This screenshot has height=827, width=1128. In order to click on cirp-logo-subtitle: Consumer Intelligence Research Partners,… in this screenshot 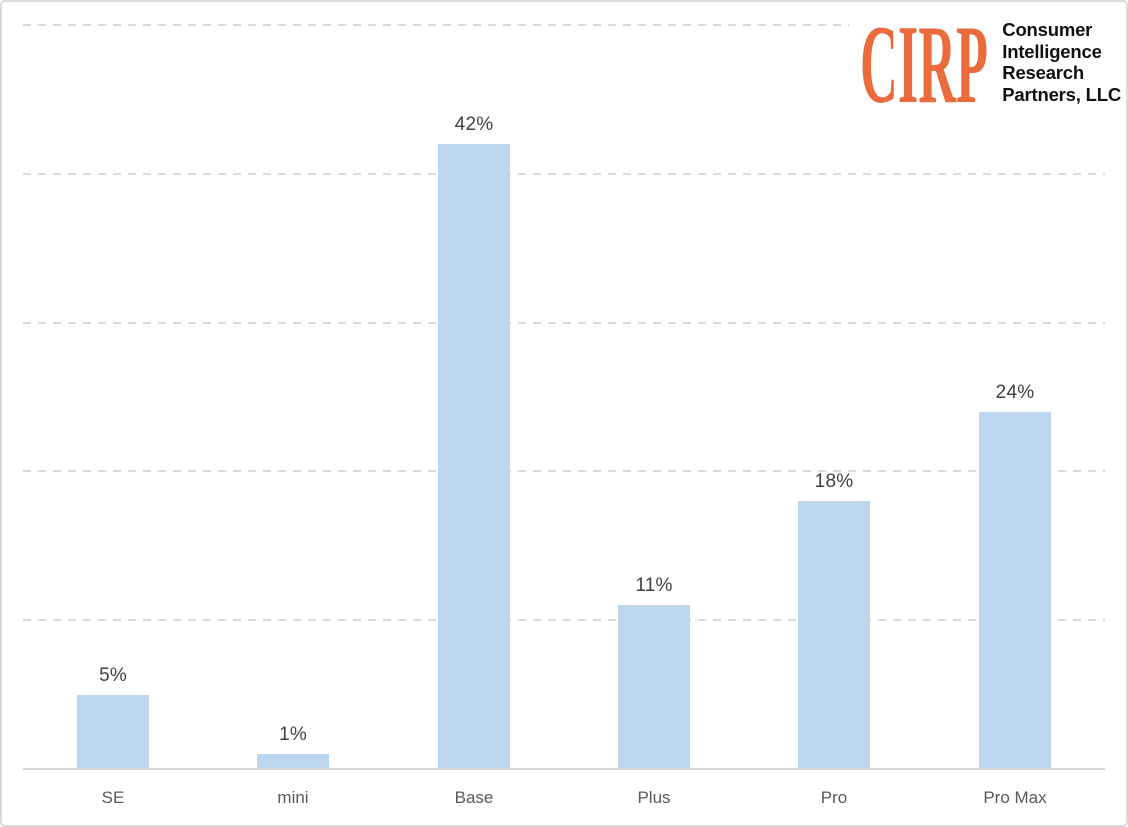, I will do `click(1061, 62)`.